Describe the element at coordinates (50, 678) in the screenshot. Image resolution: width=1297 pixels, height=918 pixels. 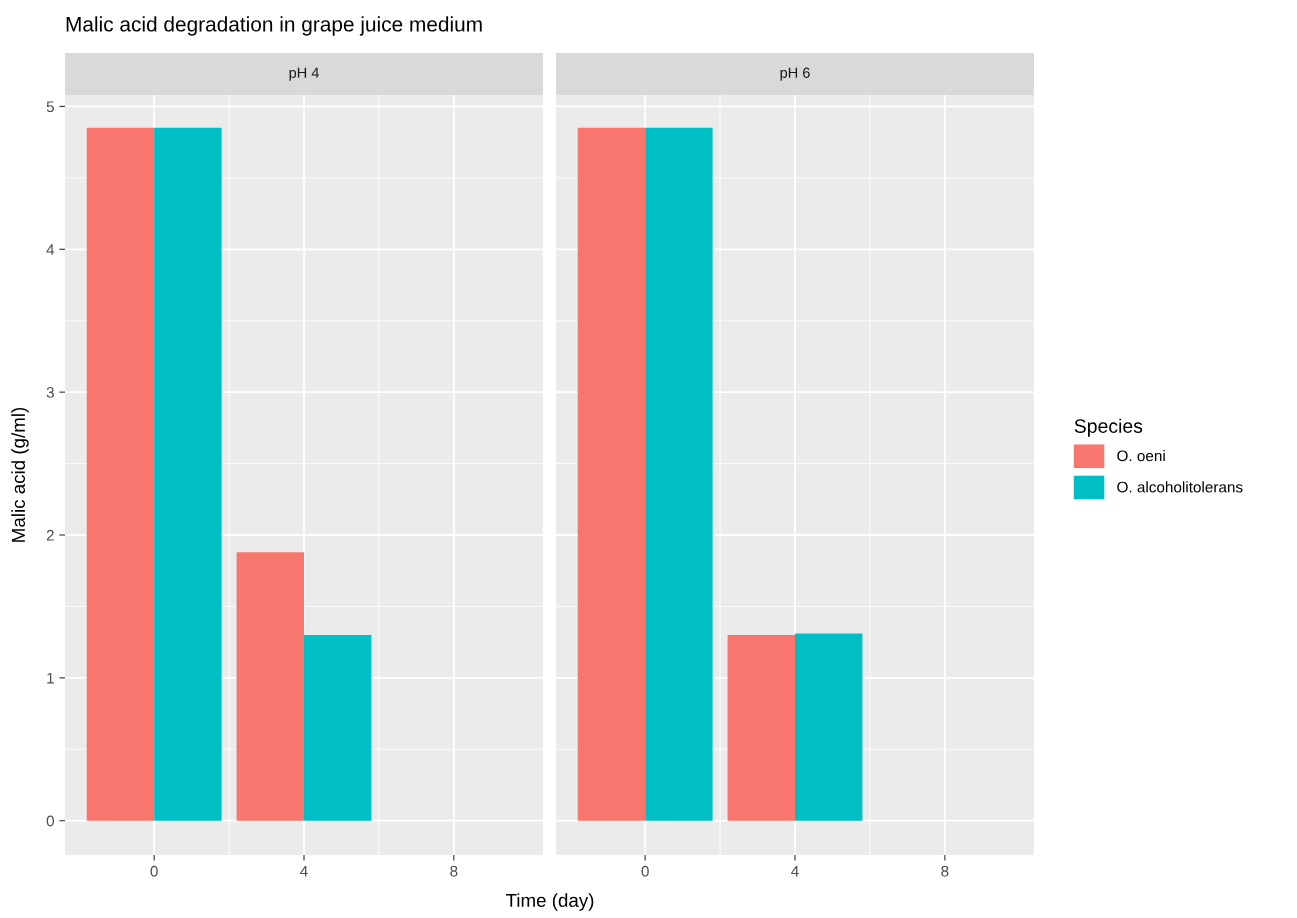
I see `y-tick-label: 1` at that location.